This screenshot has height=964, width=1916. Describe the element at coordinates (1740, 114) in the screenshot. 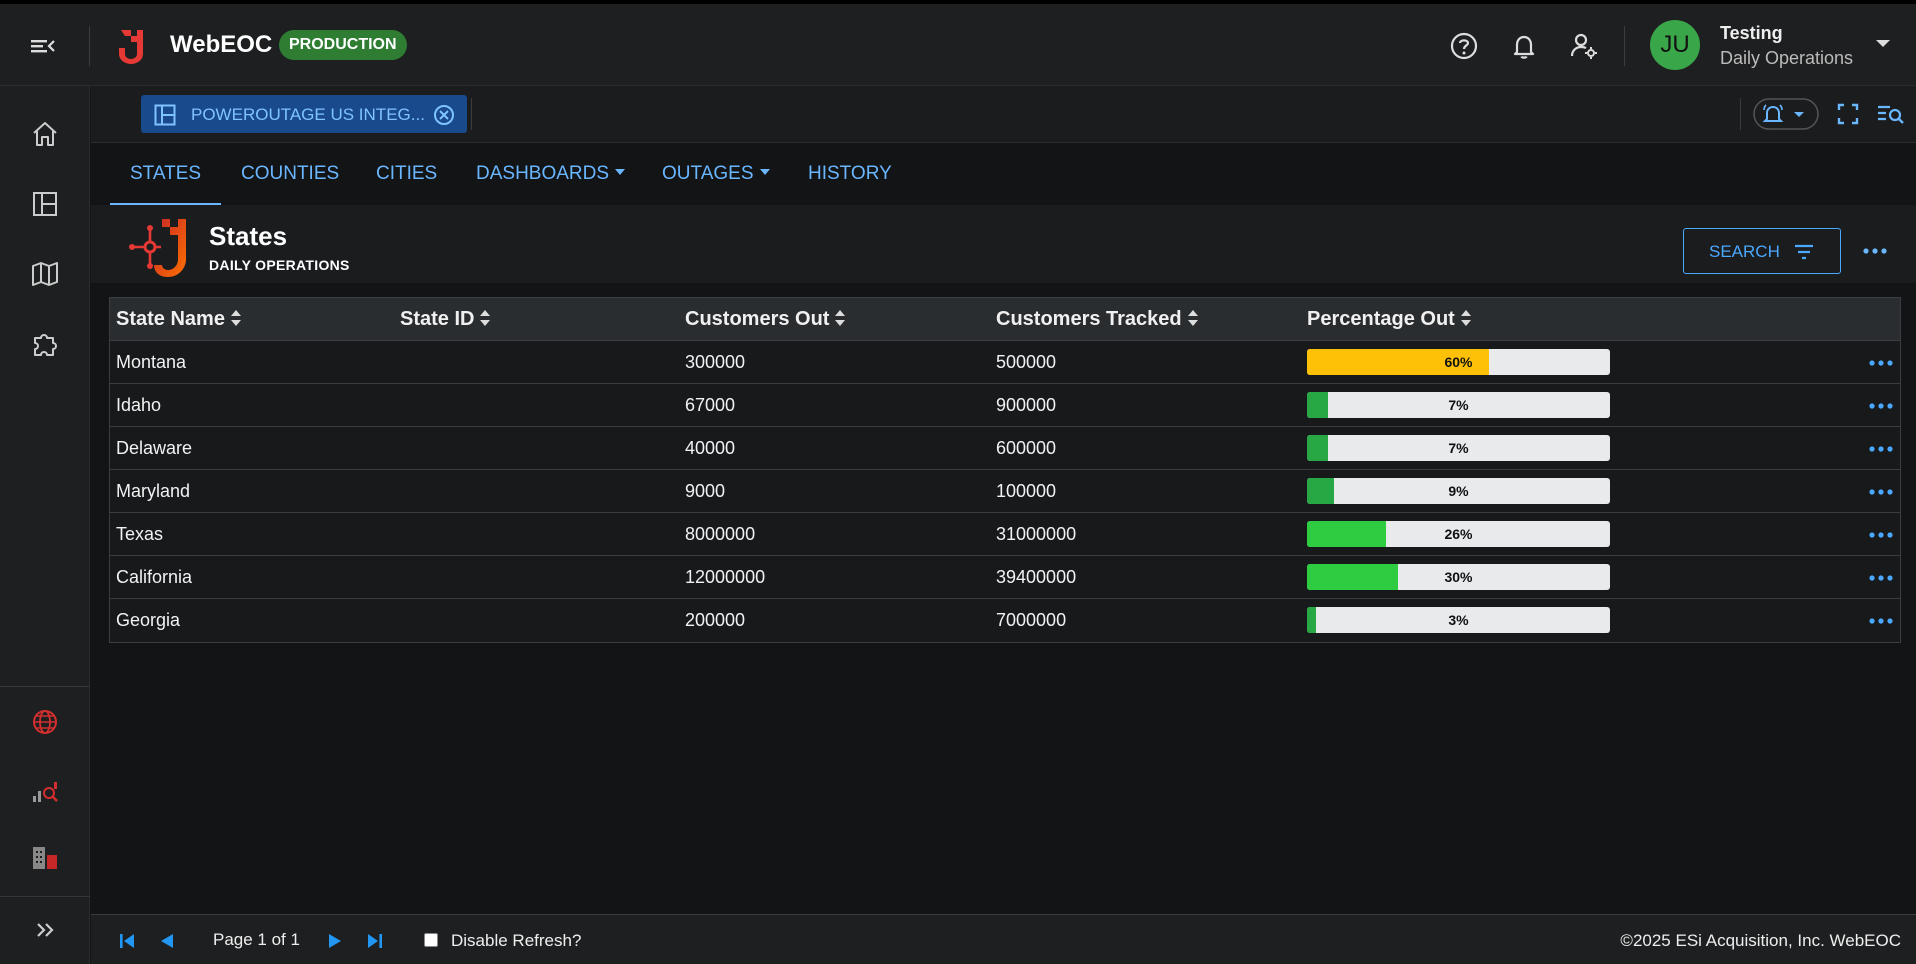

I see `tab-divider` at that location.